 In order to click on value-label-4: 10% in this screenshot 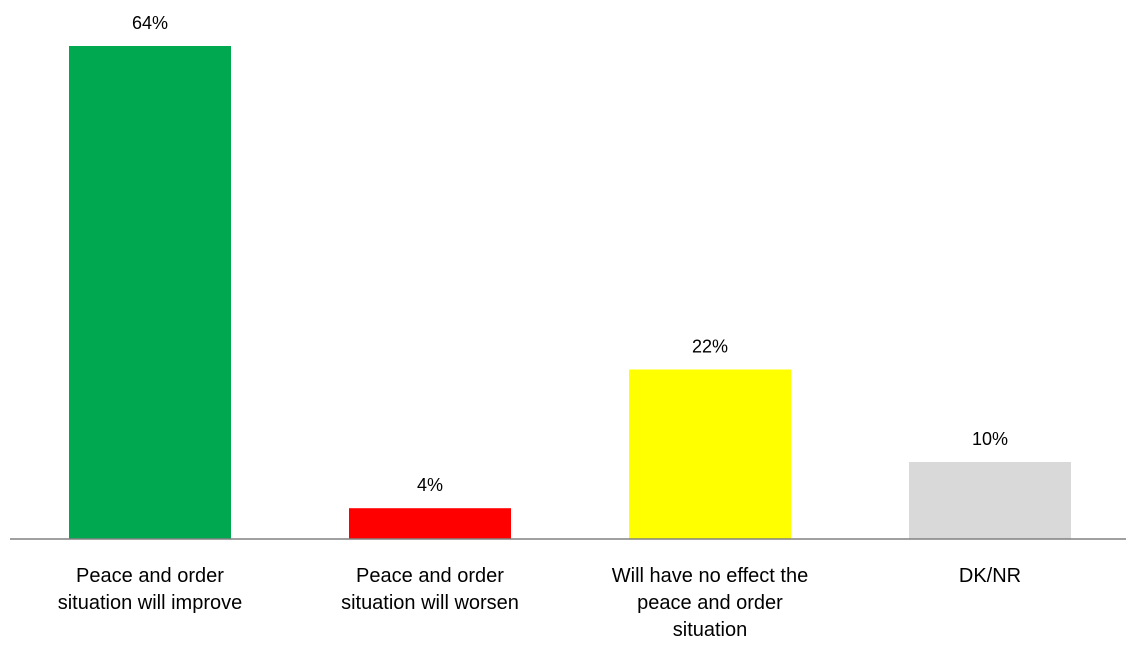, I will do `click(990, 439)`.